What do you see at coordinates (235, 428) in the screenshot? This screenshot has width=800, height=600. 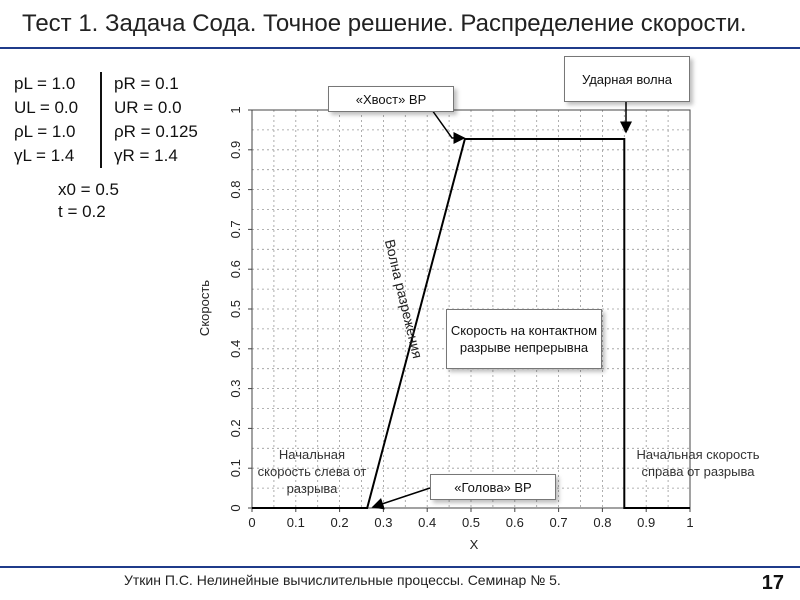 I see `y-tick-label: 0.2` at bounding box center [235, 428].